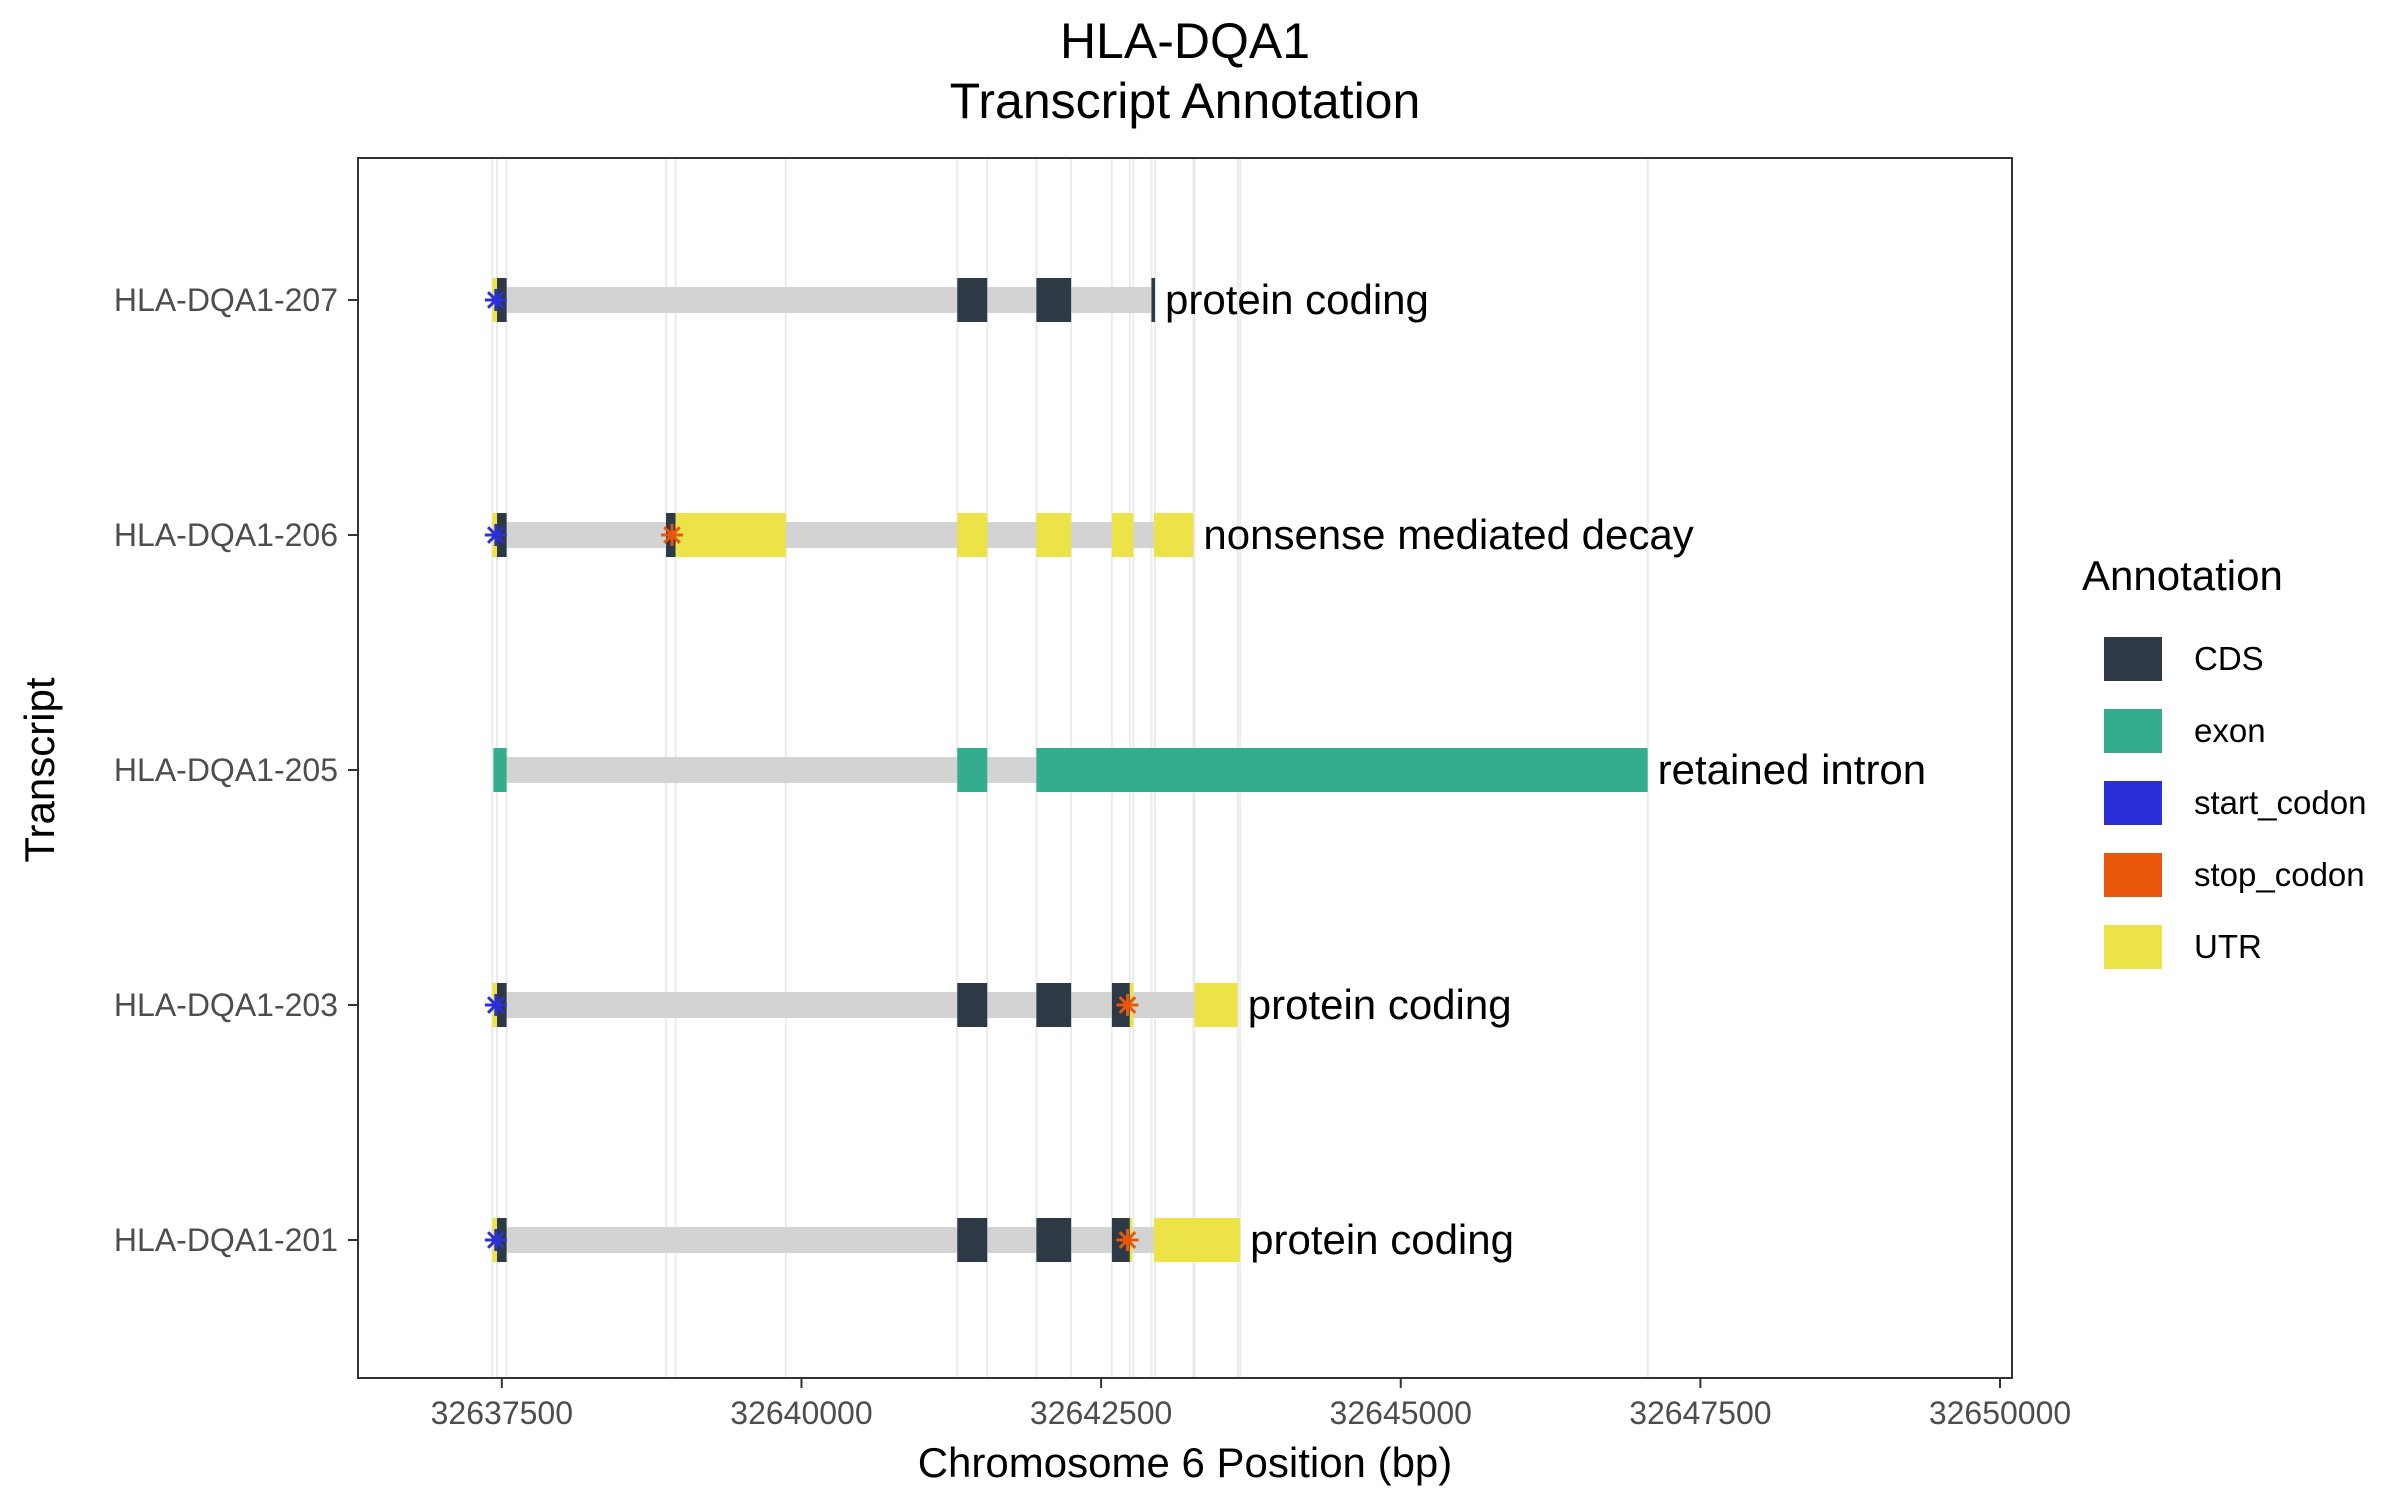 Image resolution: width=2400 pixels, height=1500 pixels. What do you see at coordinates (1185, 1462) in the screenshot?
I see `x-axis-label: Chromosome 6 Position (bp)` at bounding box center [1185, 1462].